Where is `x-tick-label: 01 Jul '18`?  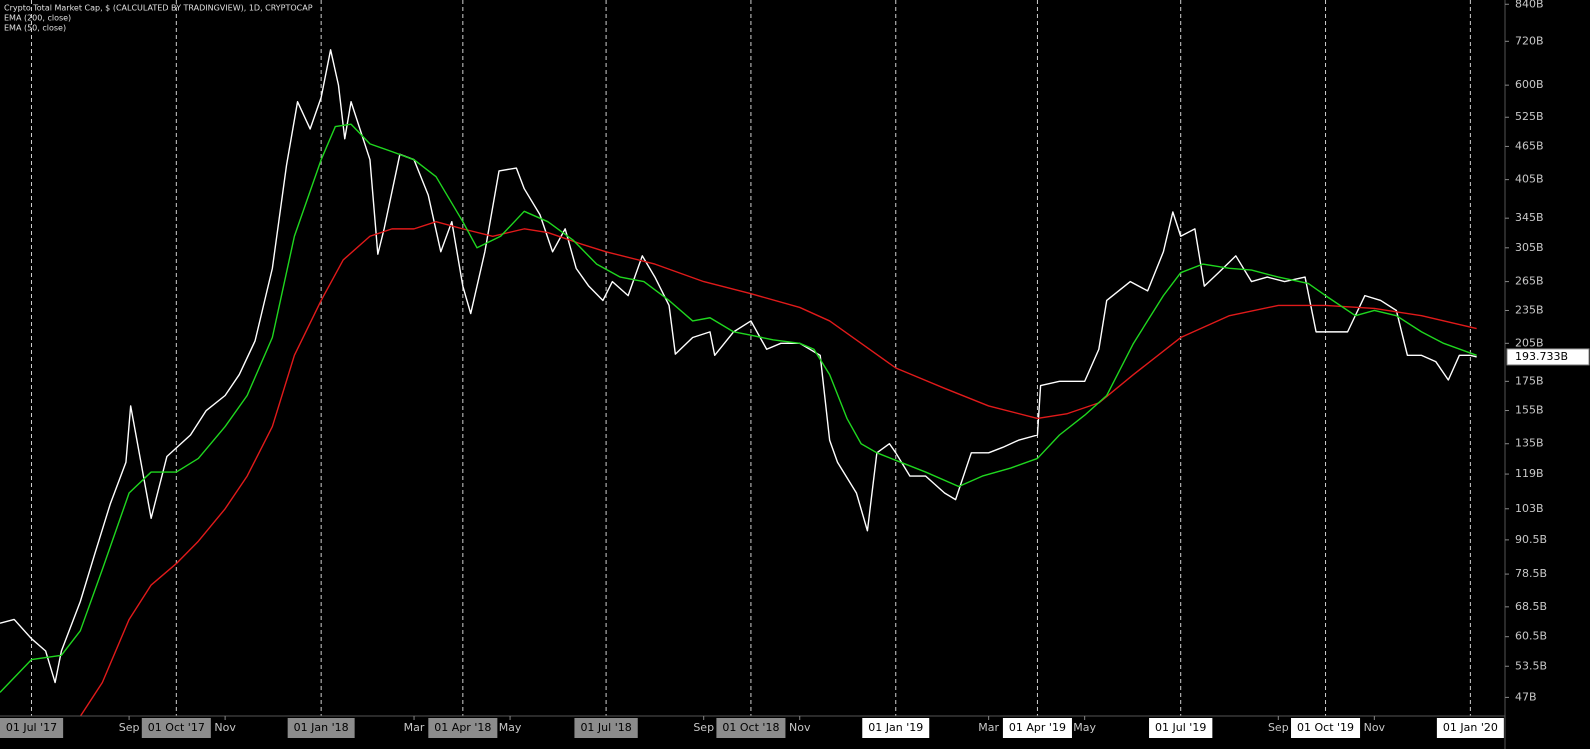 x-tick-label: 01 Jul '18 is located at coordinates (605, 727).